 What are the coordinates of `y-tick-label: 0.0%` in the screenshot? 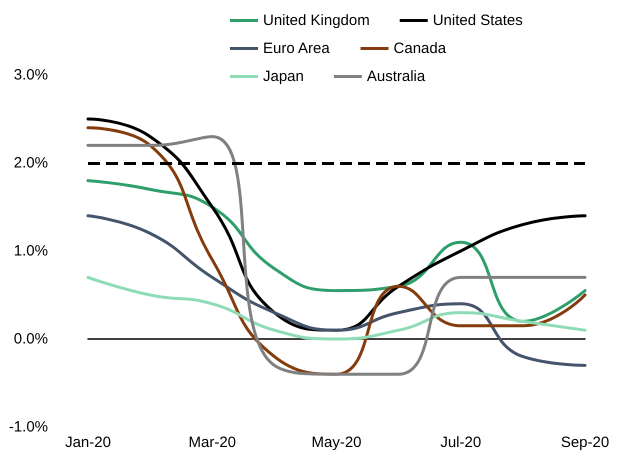 It's located at (31, 339).